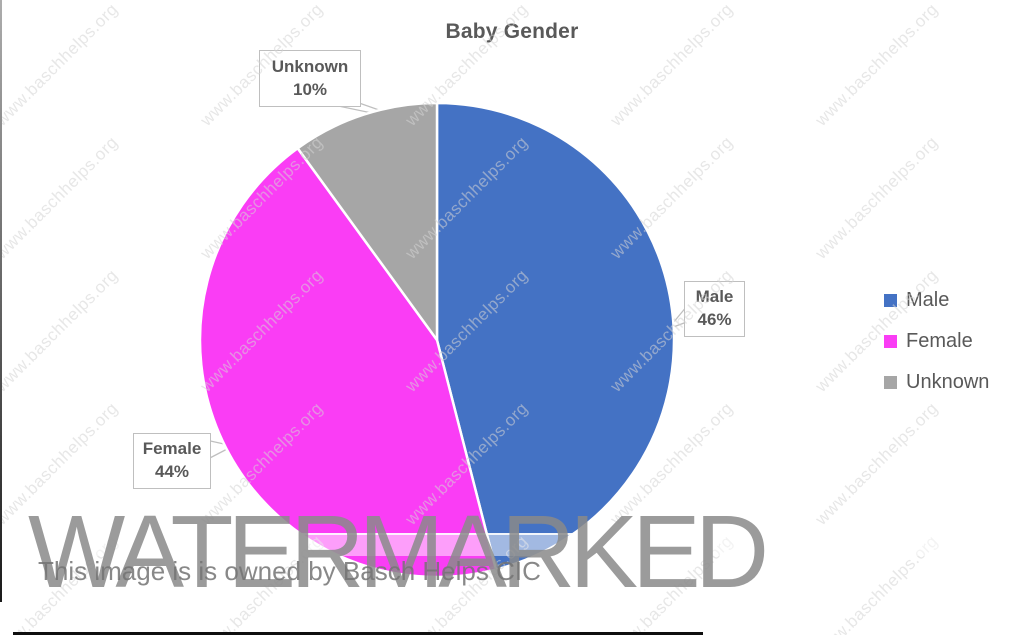  Describe the element at coordinates (172, 449) in the screenshot. I see `data-label-category: Female` at that location.